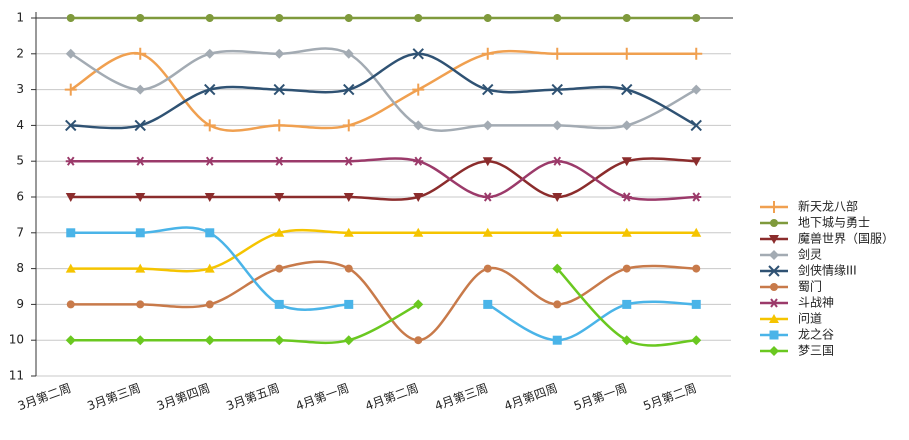 The width and height of the screenshot is (909, 440). I want to click on x-tick-label: 4月第三周, so click(461, 397).